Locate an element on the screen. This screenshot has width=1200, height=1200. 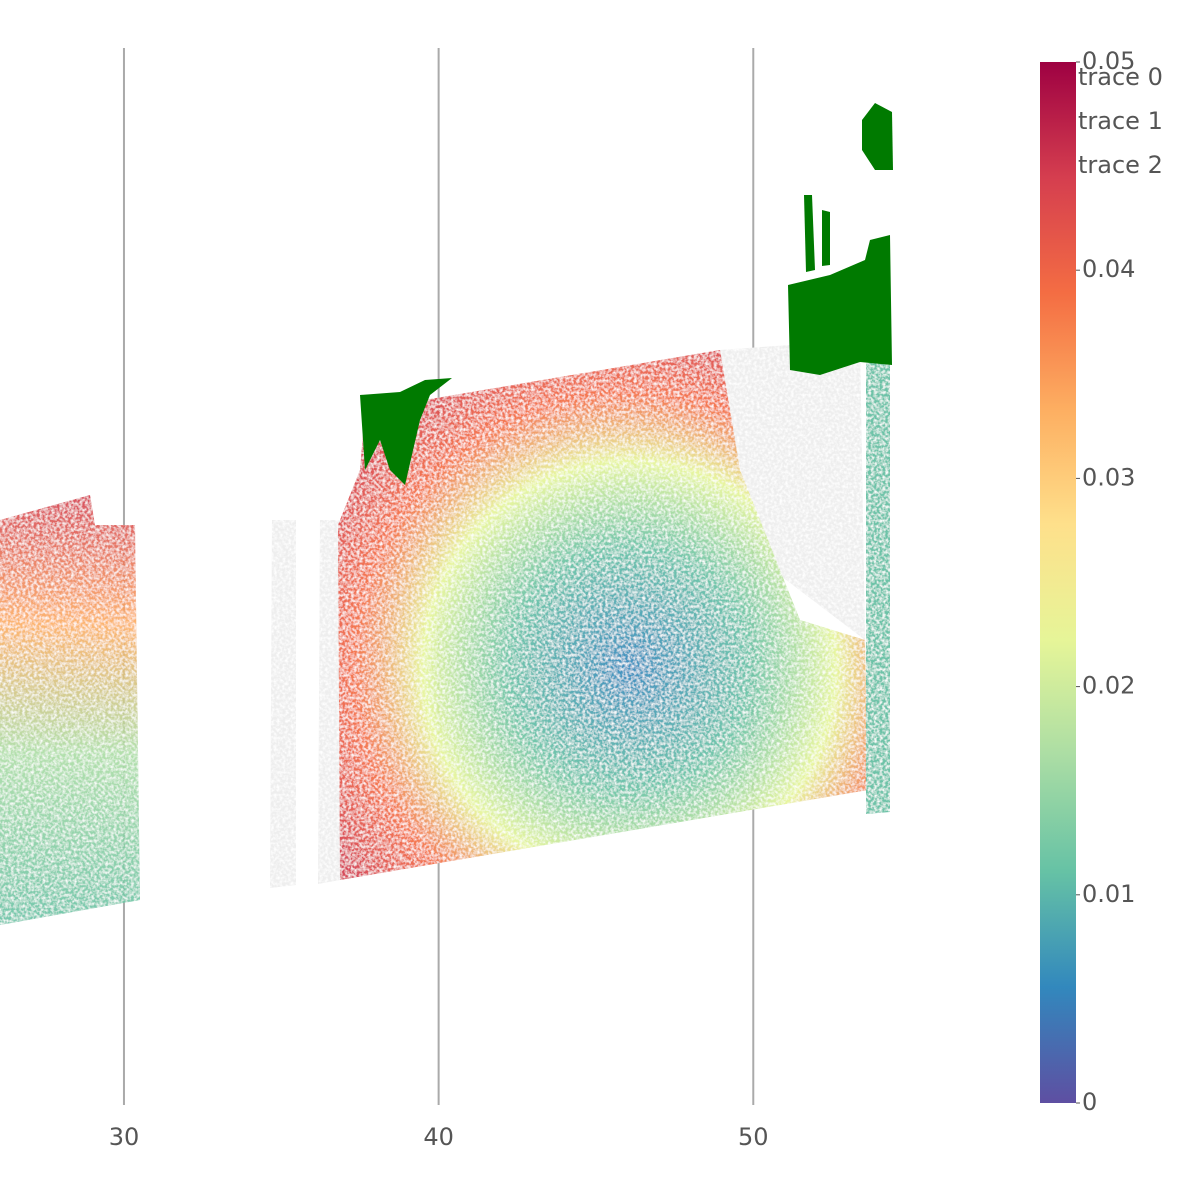
colorbar-tick-label: 0.04 is located at coordinates (1108, 269).